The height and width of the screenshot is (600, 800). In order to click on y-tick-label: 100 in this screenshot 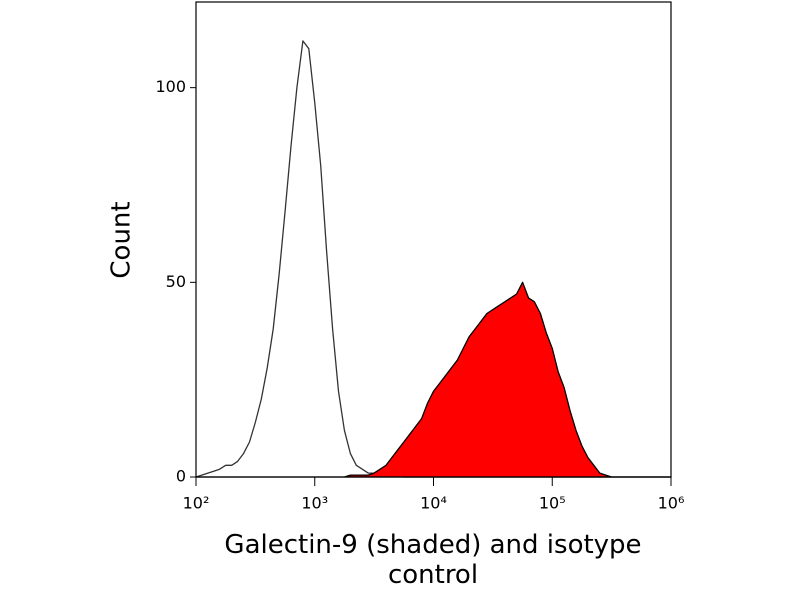, I will do `click(170, 86)`.